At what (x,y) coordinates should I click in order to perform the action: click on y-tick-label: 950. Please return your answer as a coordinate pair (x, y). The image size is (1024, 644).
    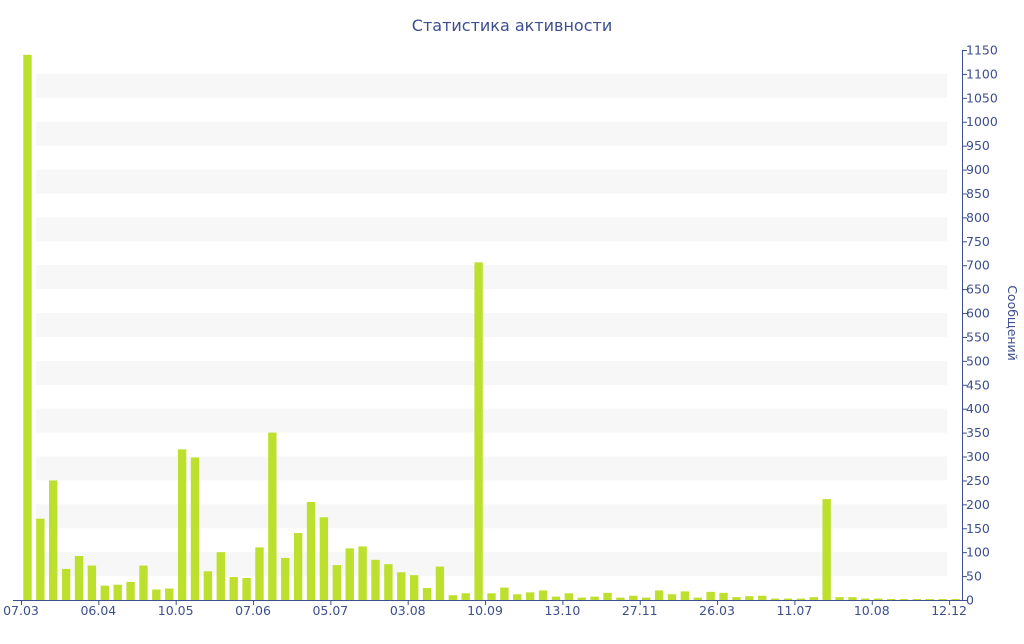
    Looking at the image, I should click on (978, 145).